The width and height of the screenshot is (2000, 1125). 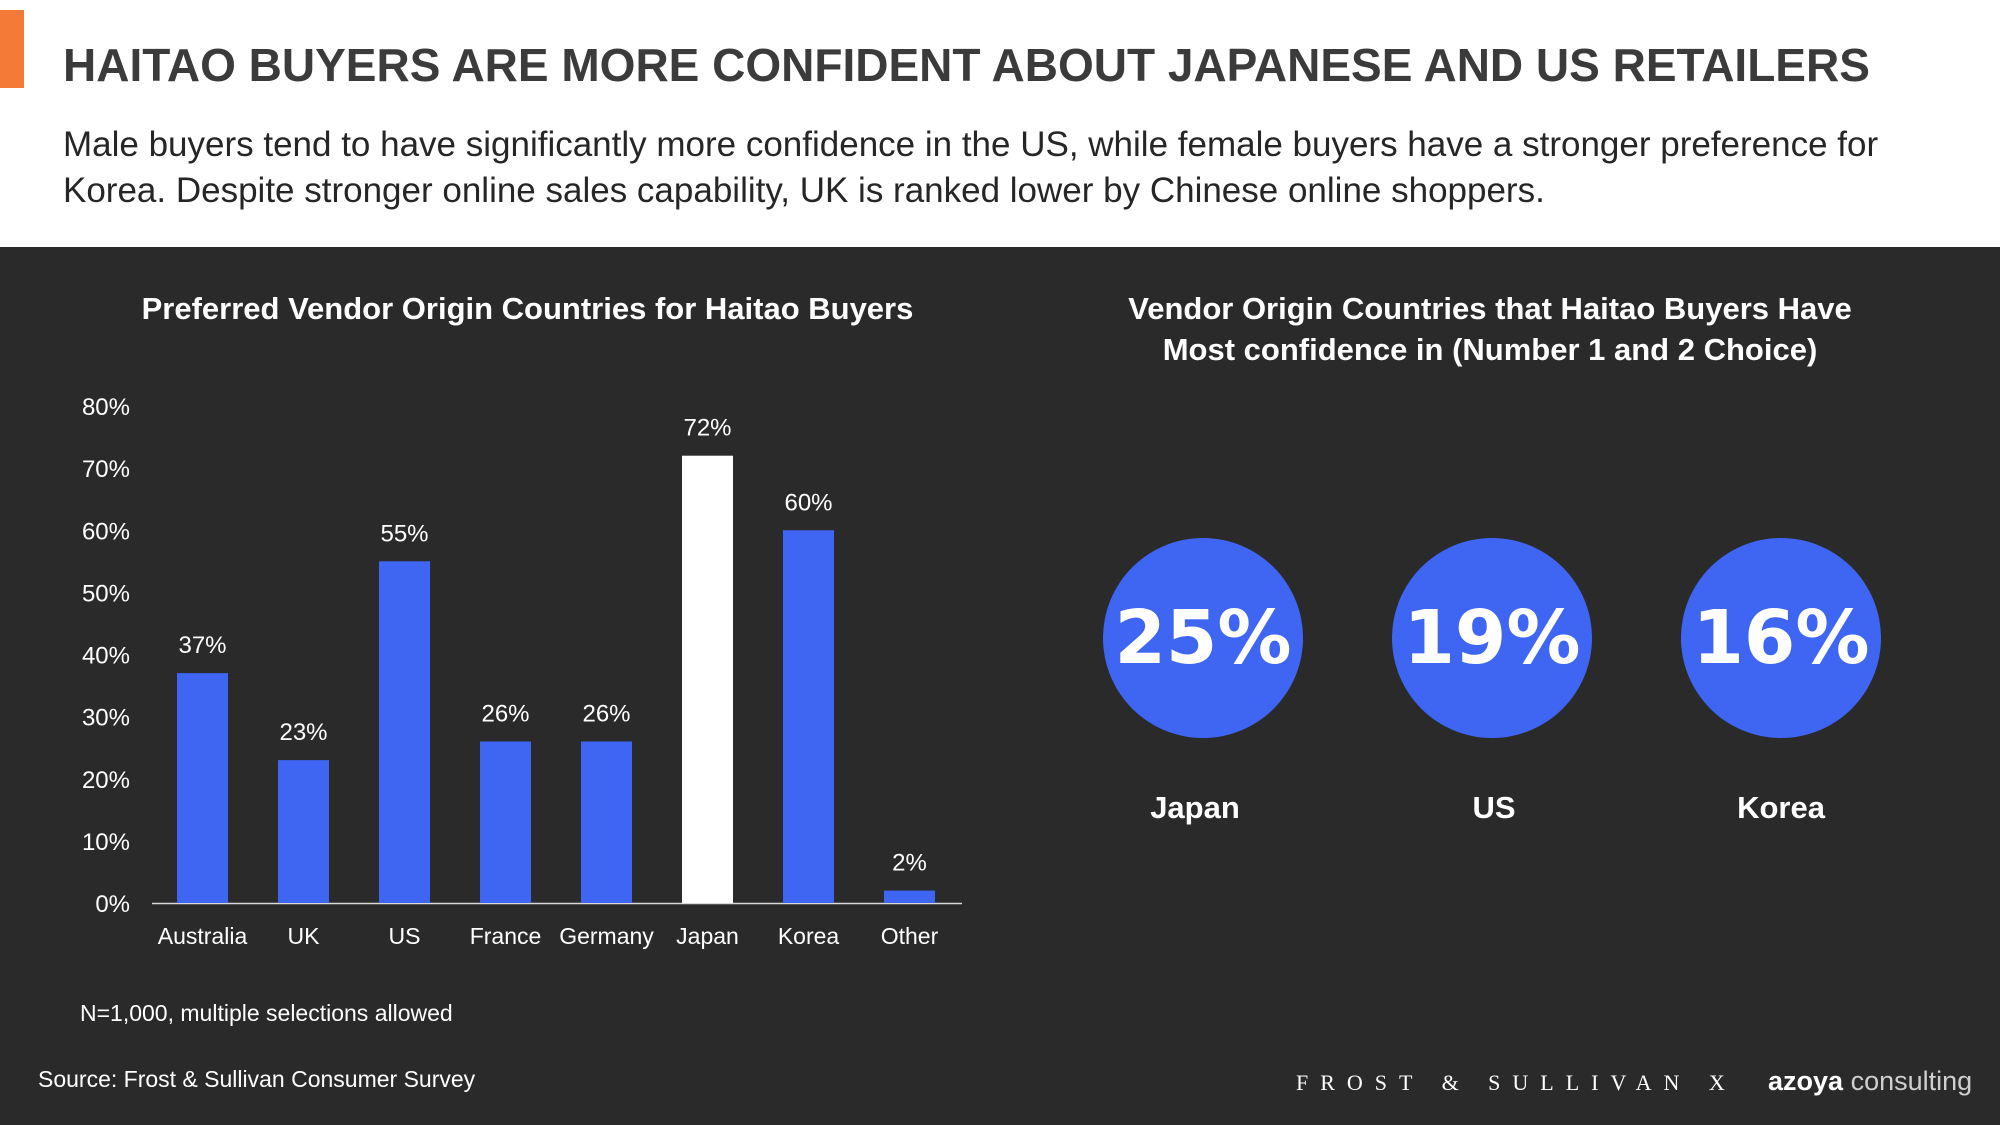 I want to click on y-tick-label: 40%, so click(x=106, y=656).